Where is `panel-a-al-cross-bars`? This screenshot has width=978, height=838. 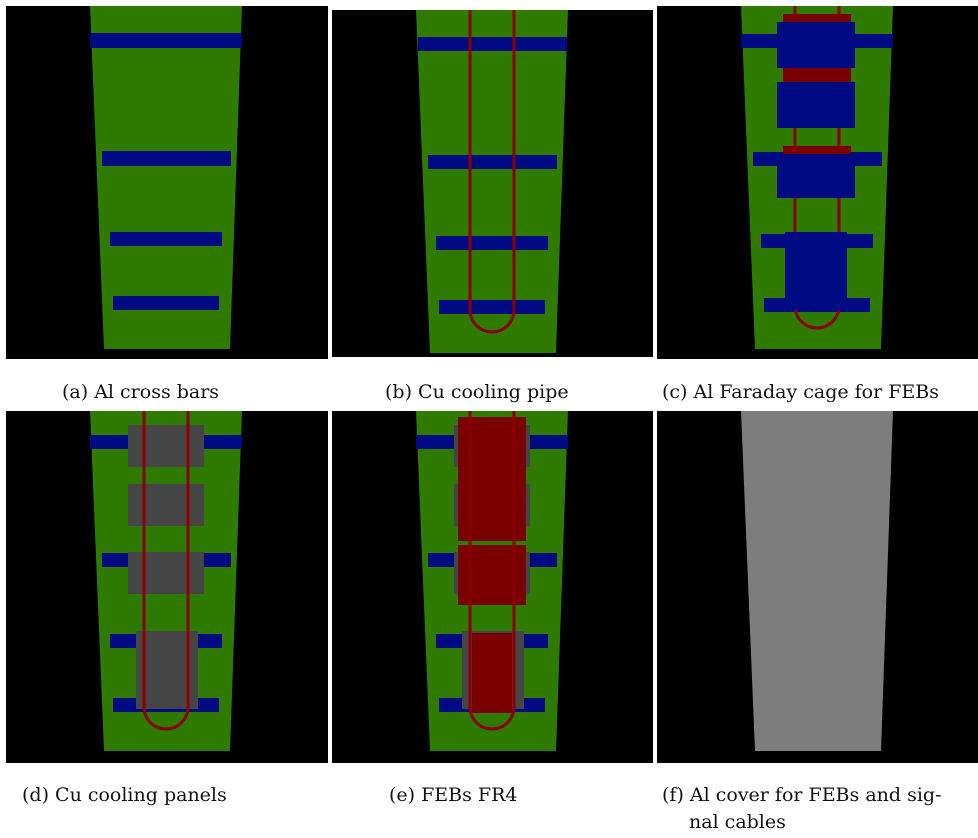 panel-a-al-cross-bars is located at coordinates (167, 182).